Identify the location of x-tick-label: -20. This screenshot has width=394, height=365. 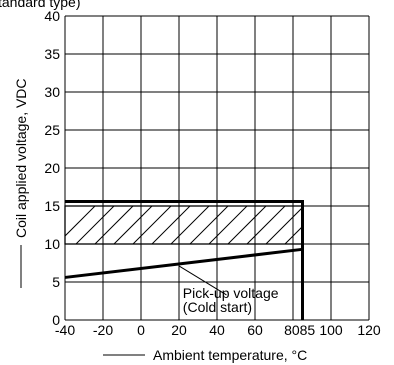
(103, 330).